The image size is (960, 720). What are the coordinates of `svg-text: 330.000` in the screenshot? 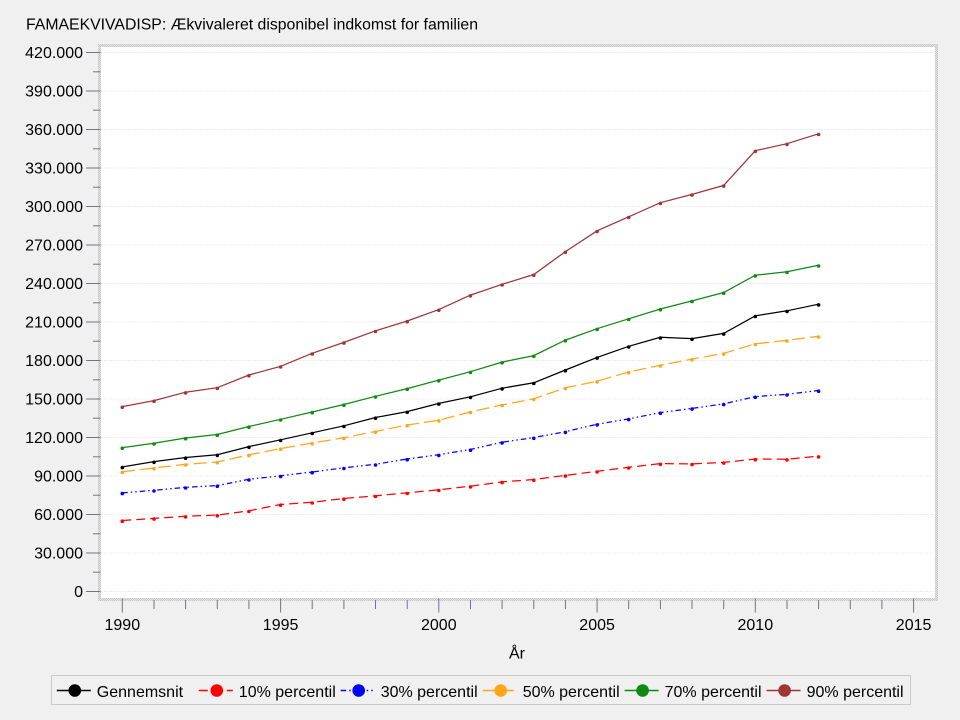 It's located at (54, 169).